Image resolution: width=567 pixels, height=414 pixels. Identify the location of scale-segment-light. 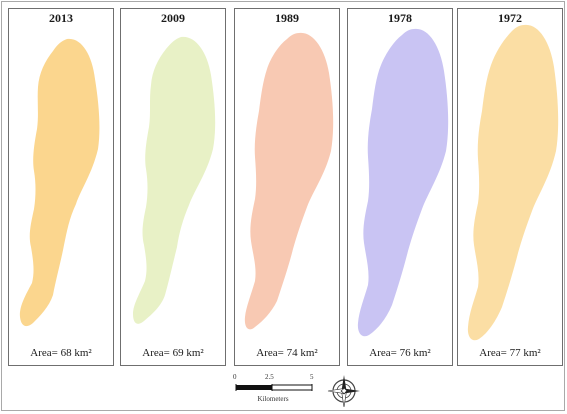
(292, 387).